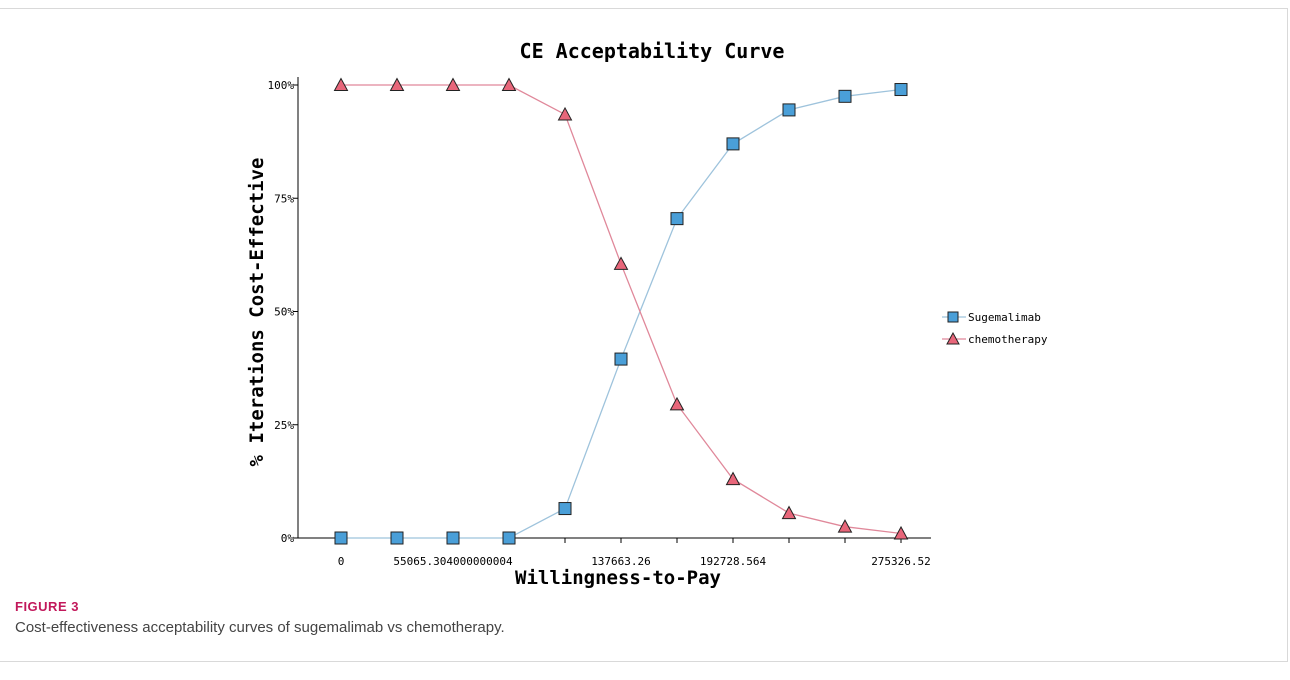 This screenshot has width=1290, height=680. I want to click on legend-label: chemotherapy, so click(1008, 339).